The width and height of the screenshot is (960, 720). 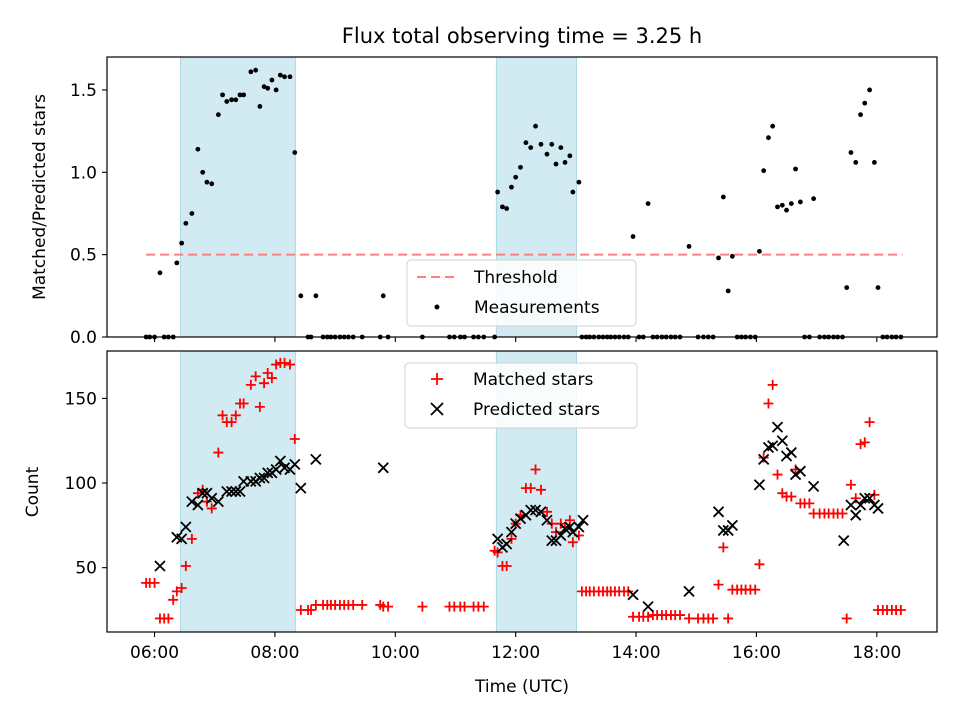 I want to click on plus-marker, so click(x=437, y=379).